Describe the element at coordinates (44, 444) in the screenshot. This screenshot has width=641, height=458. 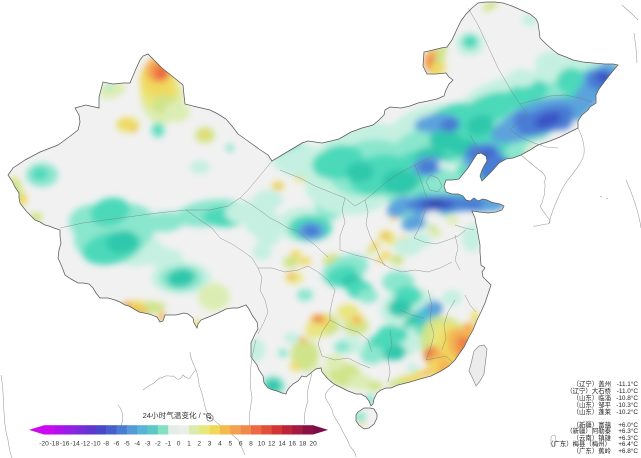
I see `svg-text: -20` at that location.